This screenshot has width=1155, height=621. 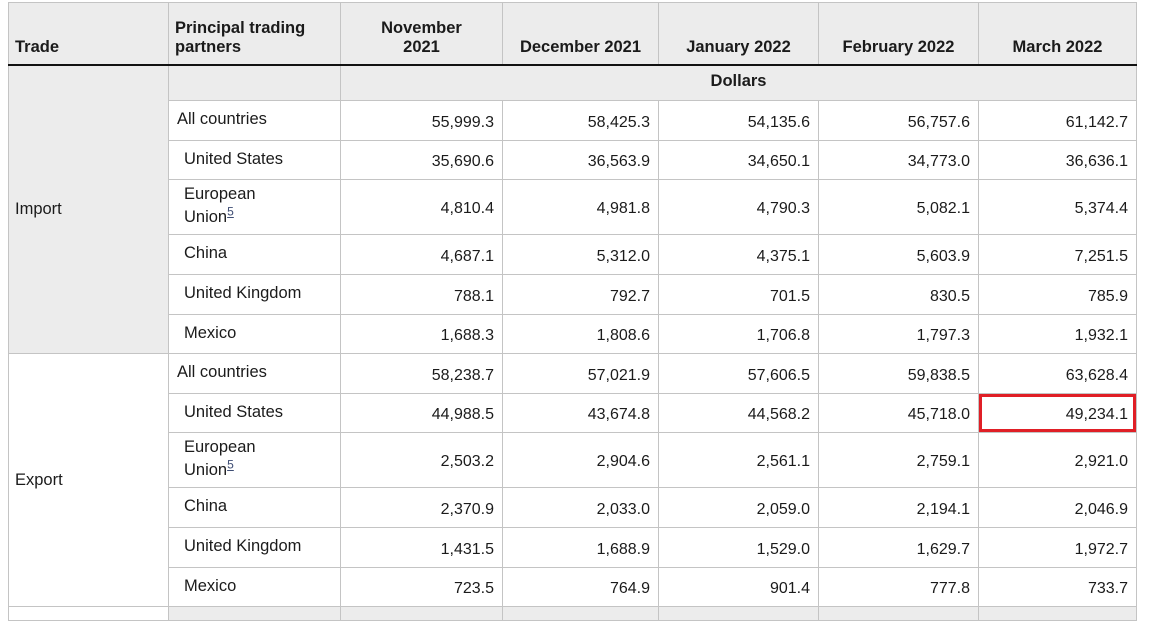 I want to click on value-cell: 7,251.5, so click(x=1057, y=255).